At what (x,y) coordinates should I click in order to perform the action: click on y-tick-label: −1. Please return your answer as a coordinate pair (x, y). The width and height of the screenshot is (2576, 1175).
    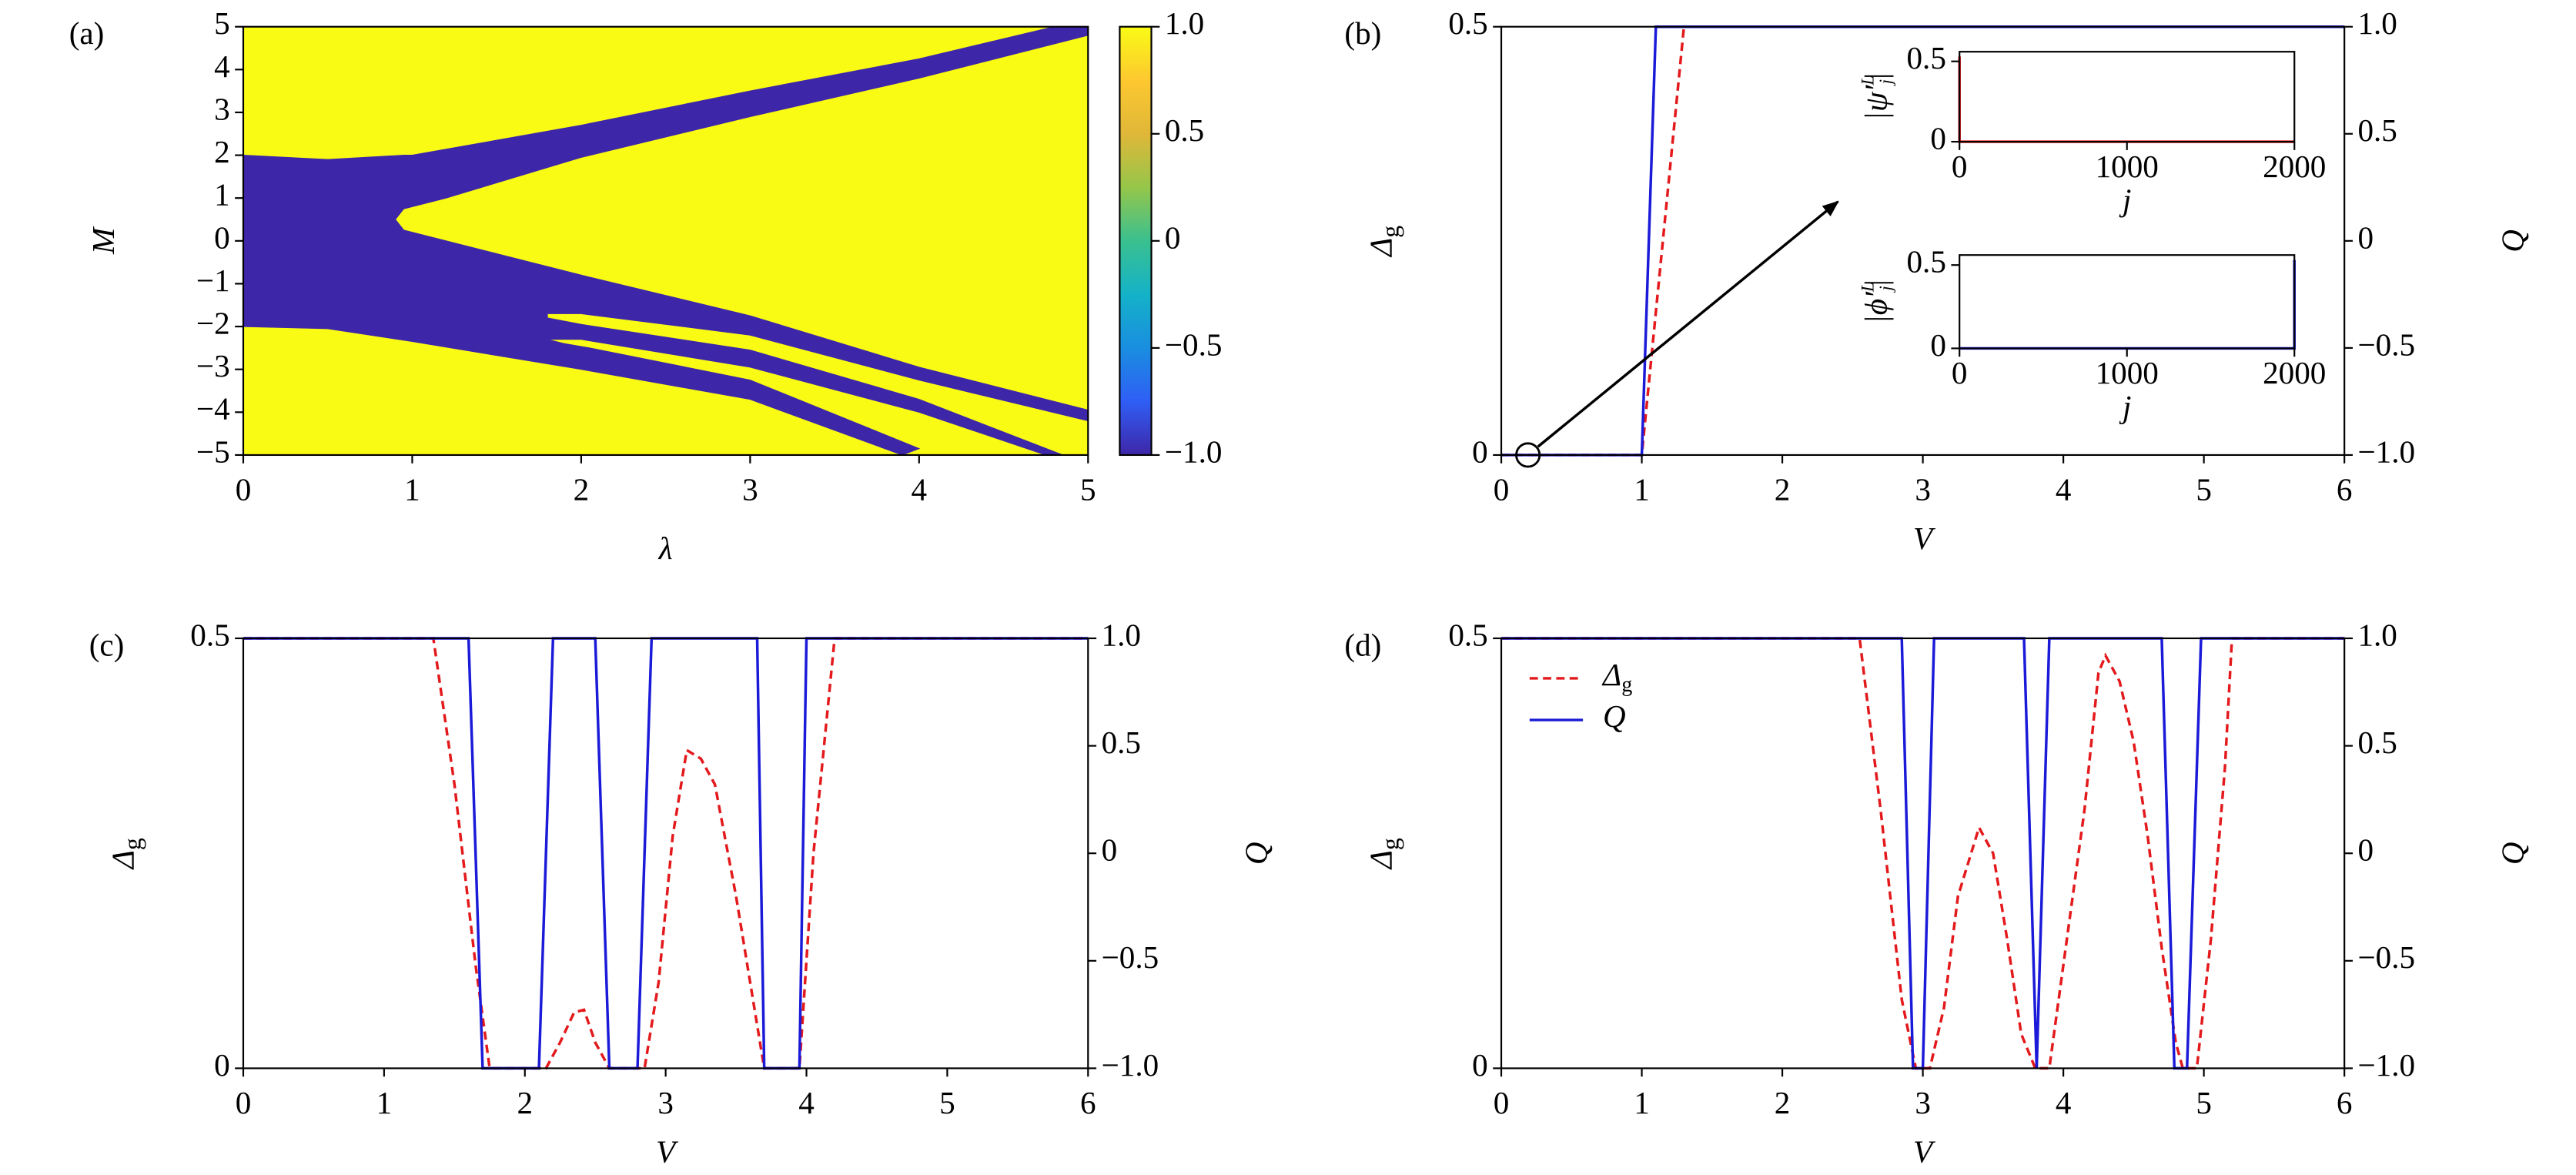
    Looking at the image, I should click on (213, 280).